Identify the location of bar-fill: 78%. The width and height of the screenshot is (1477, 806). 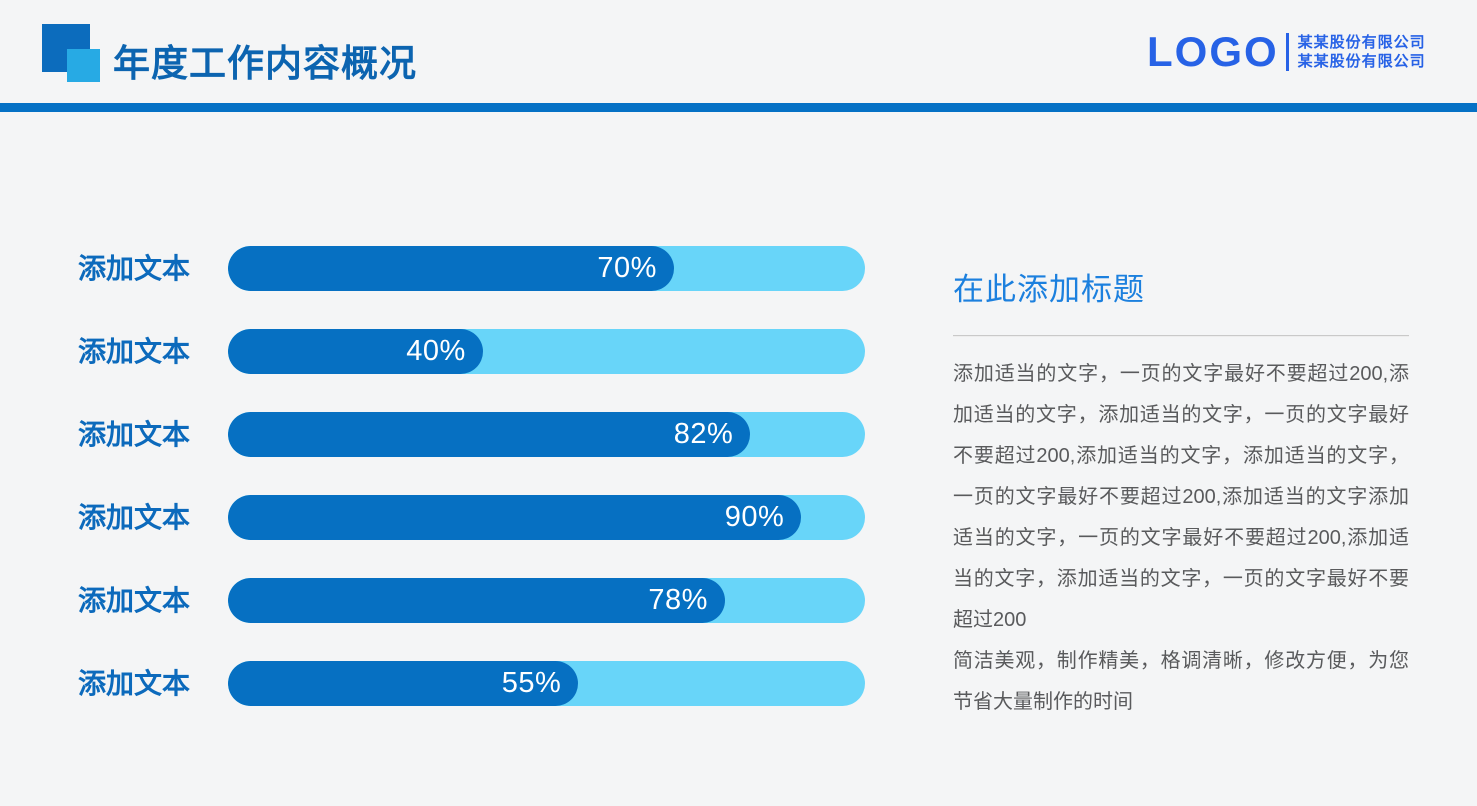
(476, 600).